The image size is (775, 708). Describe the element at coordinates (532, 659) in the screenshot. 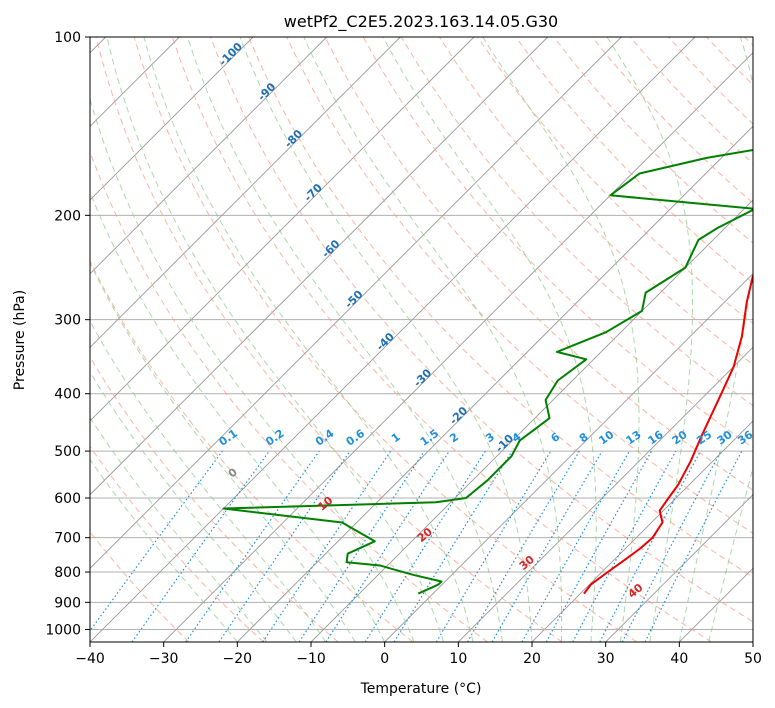

I see `x-tick-label: 20` at that location.